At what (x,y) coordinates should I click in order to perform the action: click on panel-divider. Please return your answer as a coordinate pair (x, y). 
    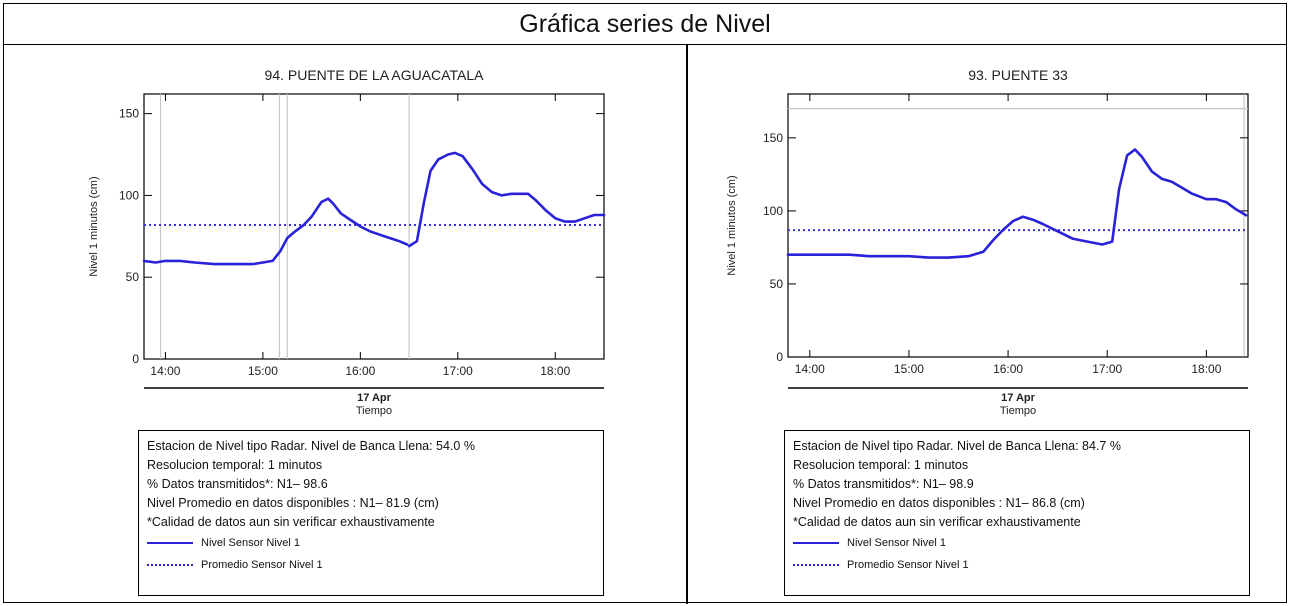
    Looking at the image, I should click on (687, 324).